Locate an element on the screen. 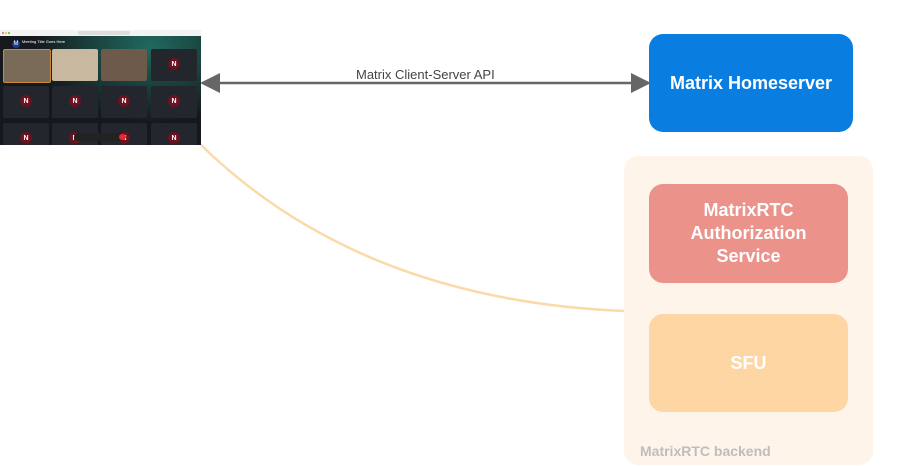 This screenshot has height=466, width=909. matrix-homeserver-label: Matrix Homeserver is located at coordinates (751, 82).